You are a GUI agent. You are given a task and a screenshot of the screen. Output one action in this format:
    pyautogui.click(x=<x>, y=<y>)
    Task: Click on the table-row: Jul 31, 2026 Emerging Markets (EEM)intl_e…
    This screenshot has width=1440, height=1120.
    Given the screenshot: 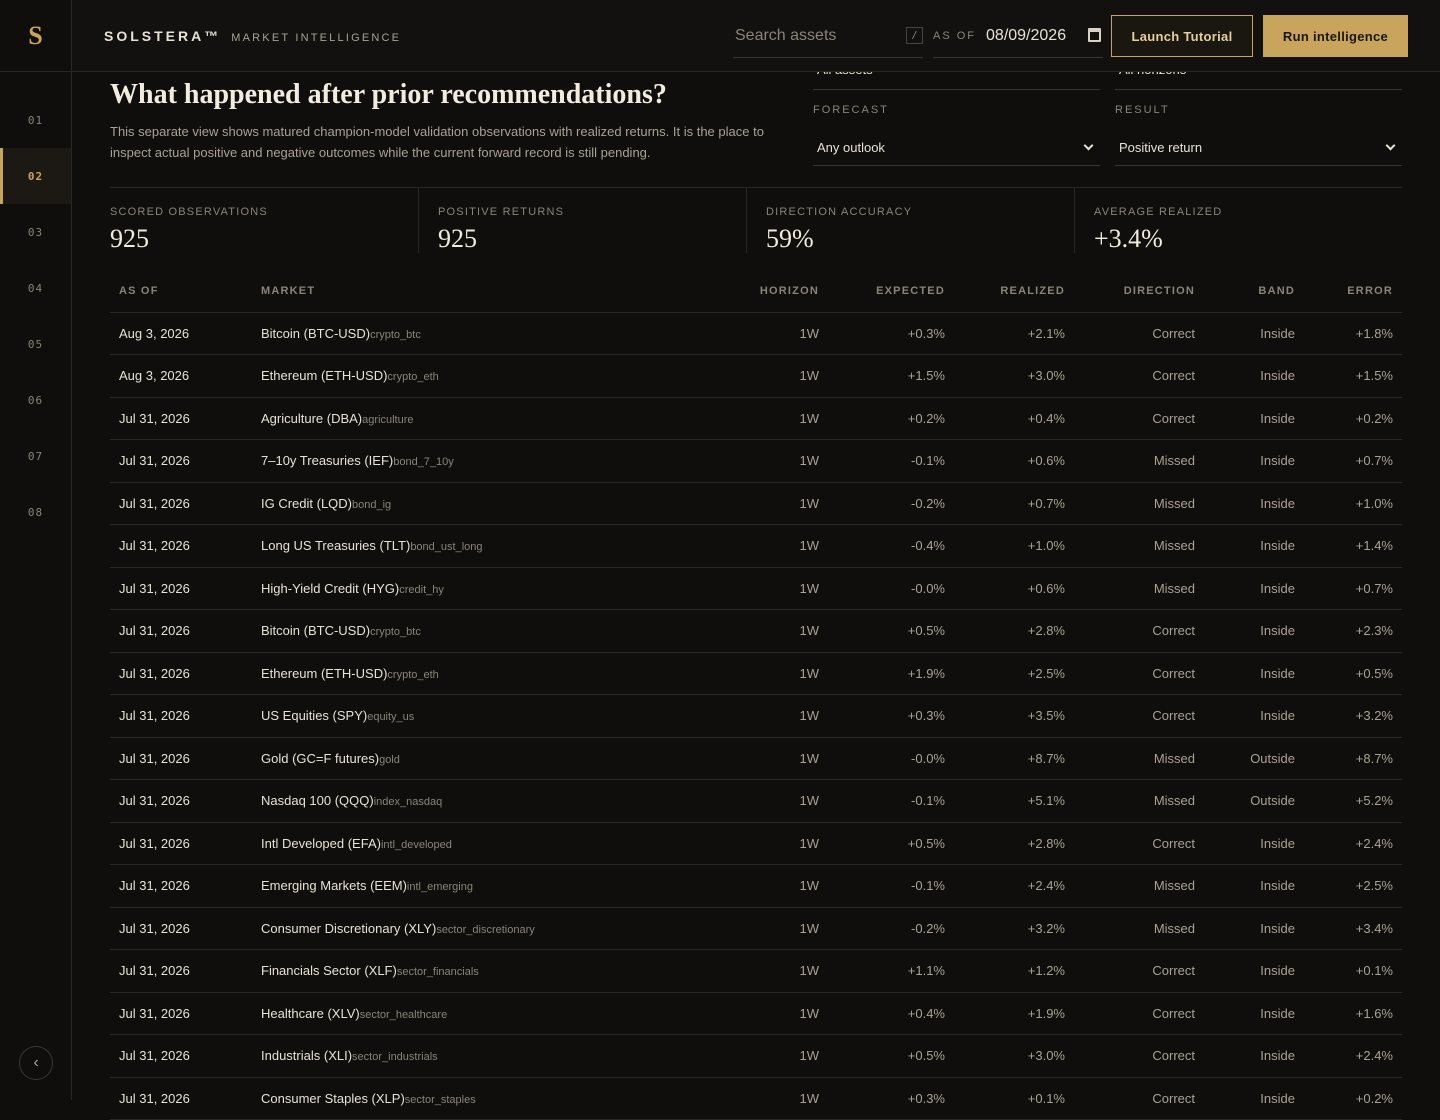 What is the action you would take?
    pyautogui.click(x=756, y=886)
    